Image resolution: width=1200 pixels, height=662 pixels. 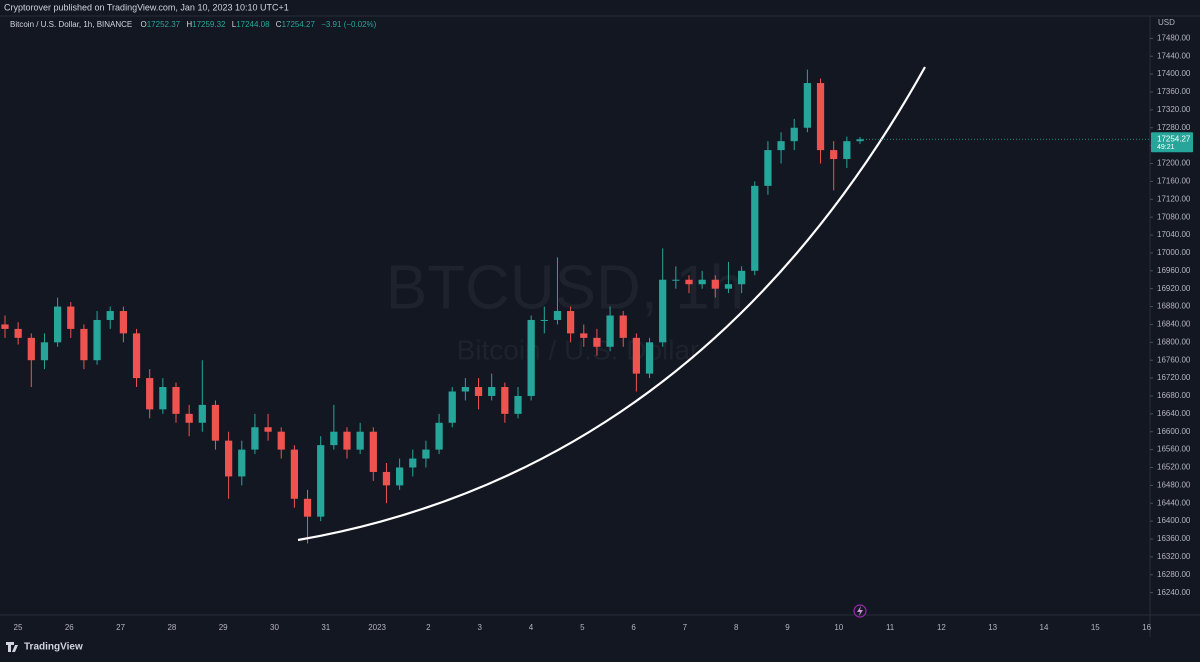 What do you see at coordinates (1174, 324) in the screenshot?
I see `y-tick-label: 16840.00` at bounding box center [1174, 324].